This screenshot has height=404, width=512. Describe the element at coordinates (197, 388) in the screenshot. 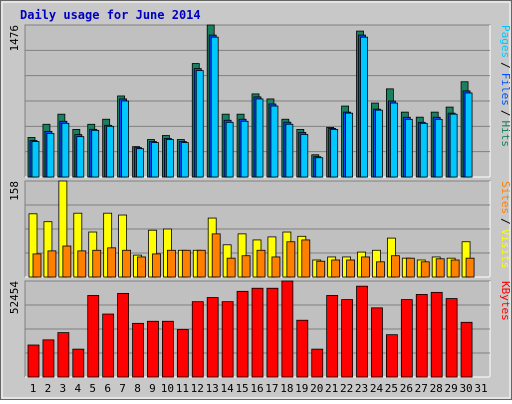

I see `x-tick-label: 12` at that location.